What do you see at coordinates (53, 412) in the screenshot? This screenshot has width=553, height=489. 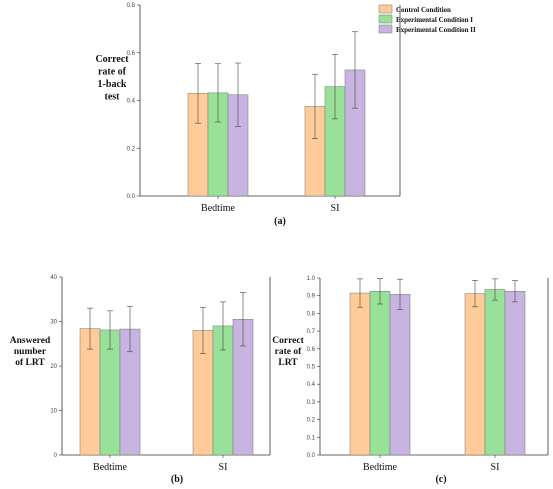 I see `y-tick-label: 10` at bounding box center [53, 412].